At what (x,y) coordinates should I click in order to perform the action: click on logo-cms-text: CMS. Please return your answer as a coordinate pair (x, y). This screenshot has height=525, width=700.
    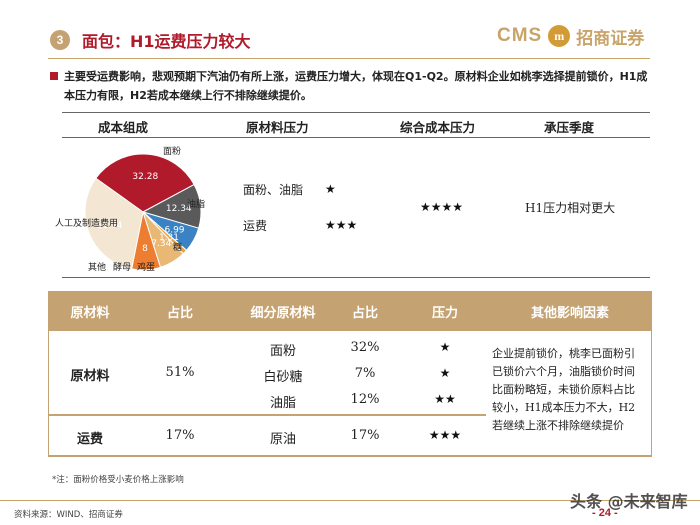
    Looking at the image, I should click on (520, 35).